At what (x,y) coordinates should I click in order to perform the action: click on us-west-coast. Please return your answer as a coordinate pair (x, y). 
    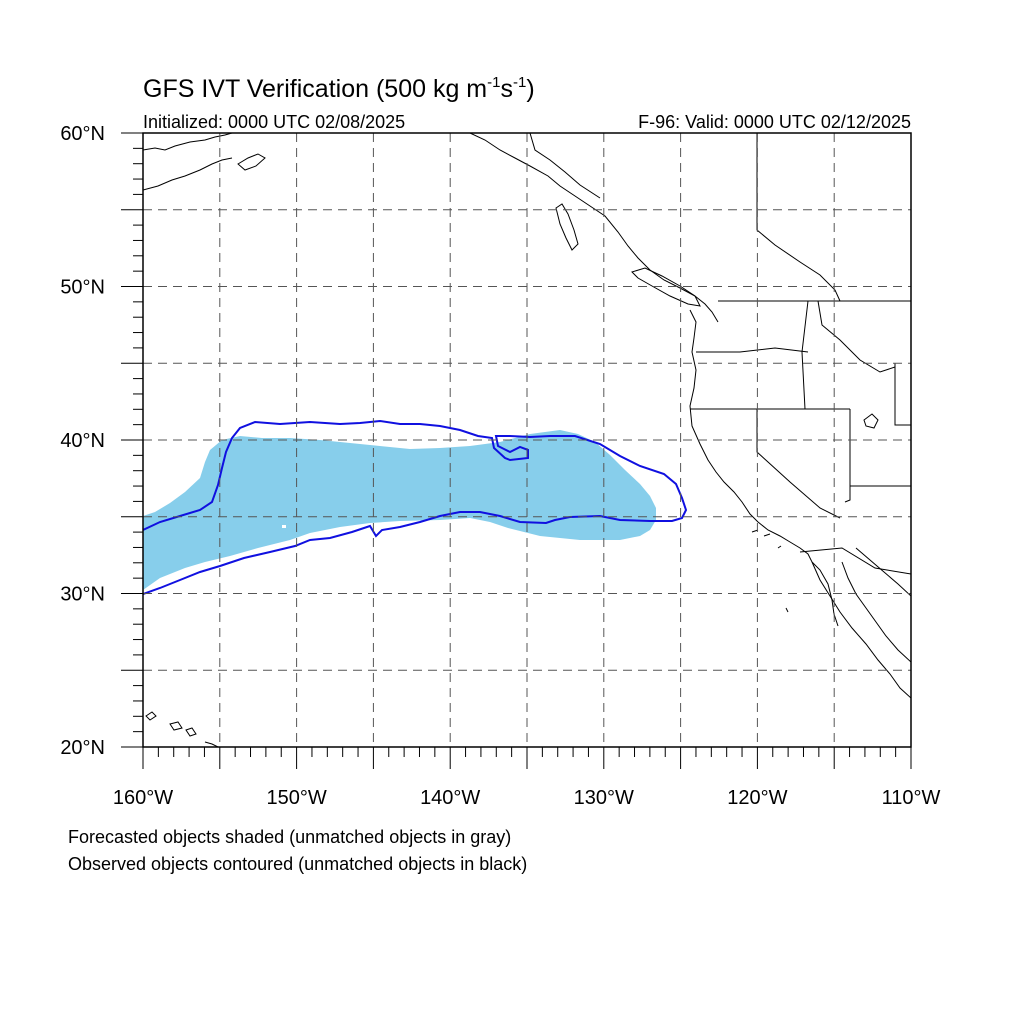
    Looking at the image, I should click on (764, 468).